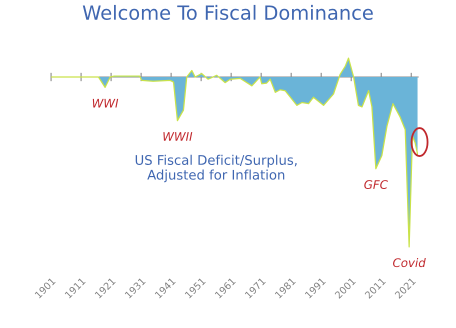  What do you see at coordinates (216, 168) in the screenshot?
I see `annotation: US Fiscal Deficit/Surplus, Adjusted for Inflation` at bounding box center [216, 168].